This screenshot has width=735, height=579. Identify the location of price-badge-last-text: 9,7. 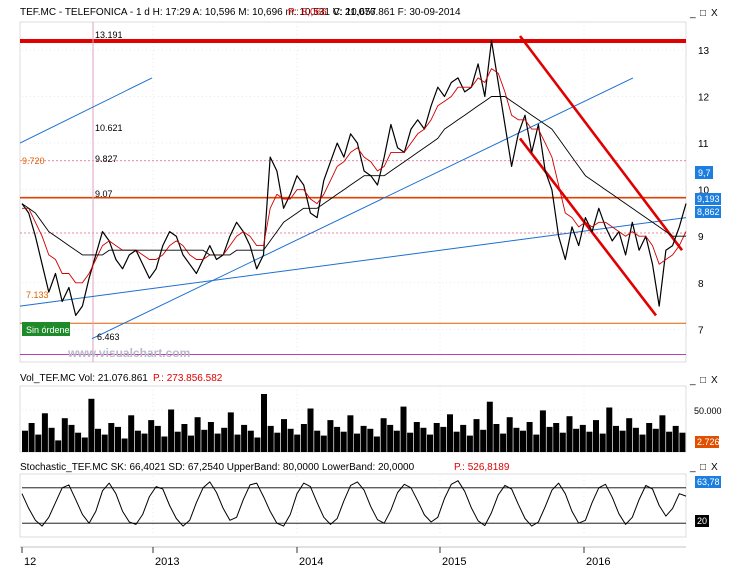
(704, 173).